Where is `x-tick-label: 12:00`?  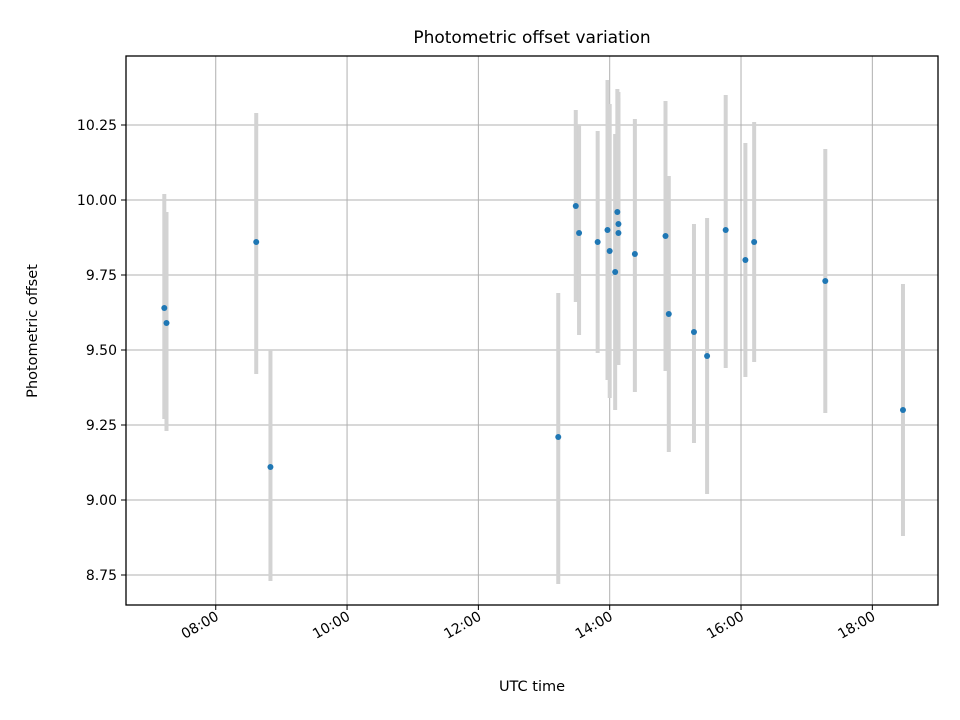
x-tick-label: 12:00 is located at coordinates (462, 626).